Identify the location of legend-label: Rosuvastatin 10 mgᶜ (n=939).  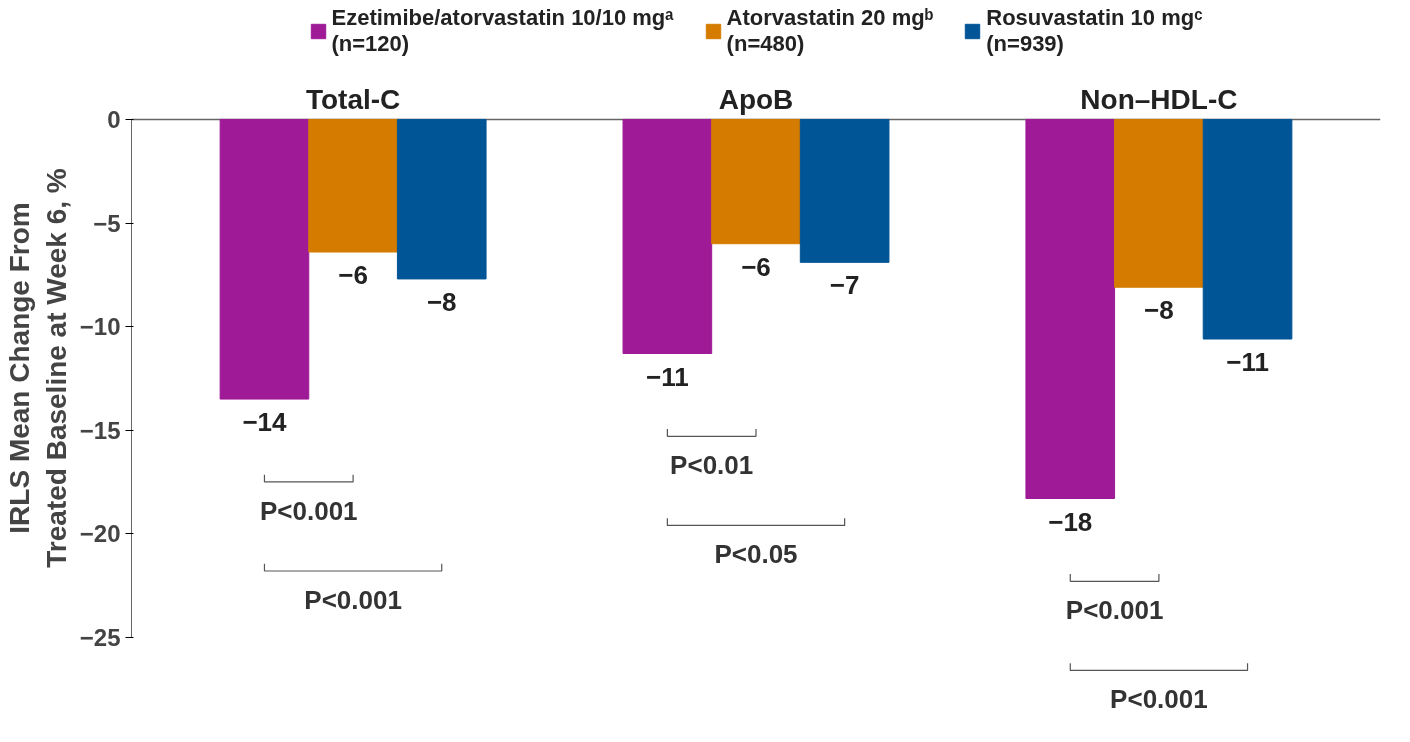
(1094, 31).